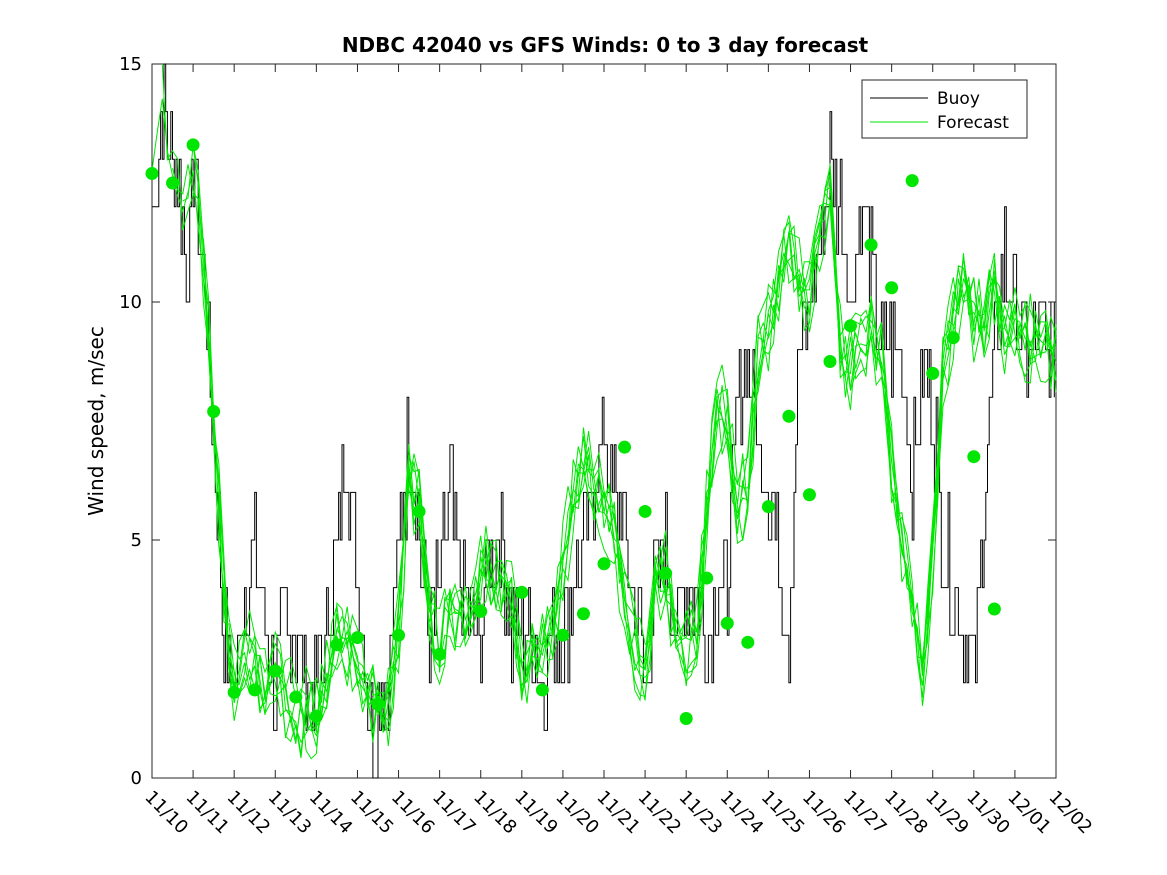 Image resolution: width=1167 pixels, height=875 pixels. What do you see at coordinates (130, 64) in the screenshot?
I see `y-tick-label: 15` at bounding box center [130, 64].